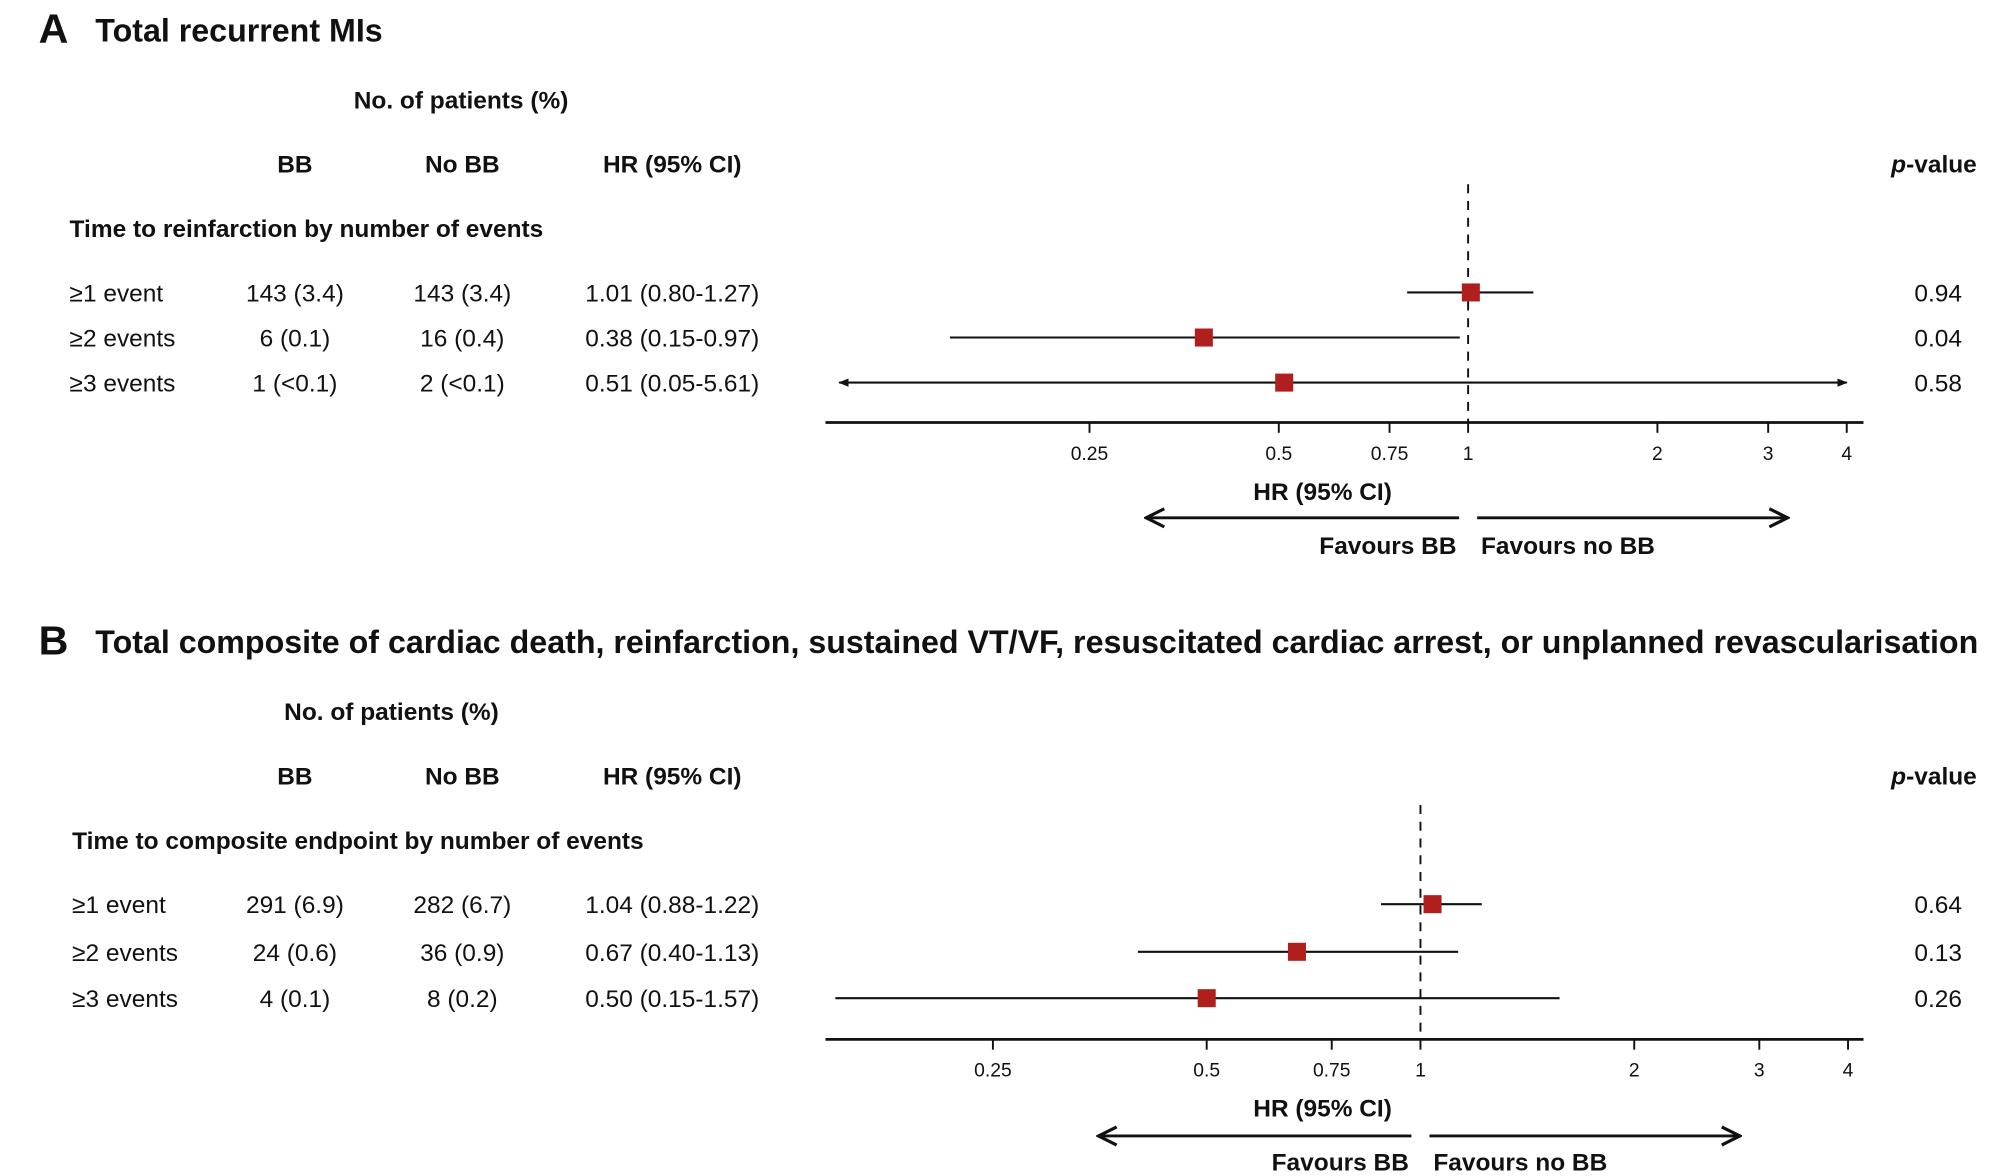  I want to click on no-bb-count: 282 (6.7), so click(462, 905).